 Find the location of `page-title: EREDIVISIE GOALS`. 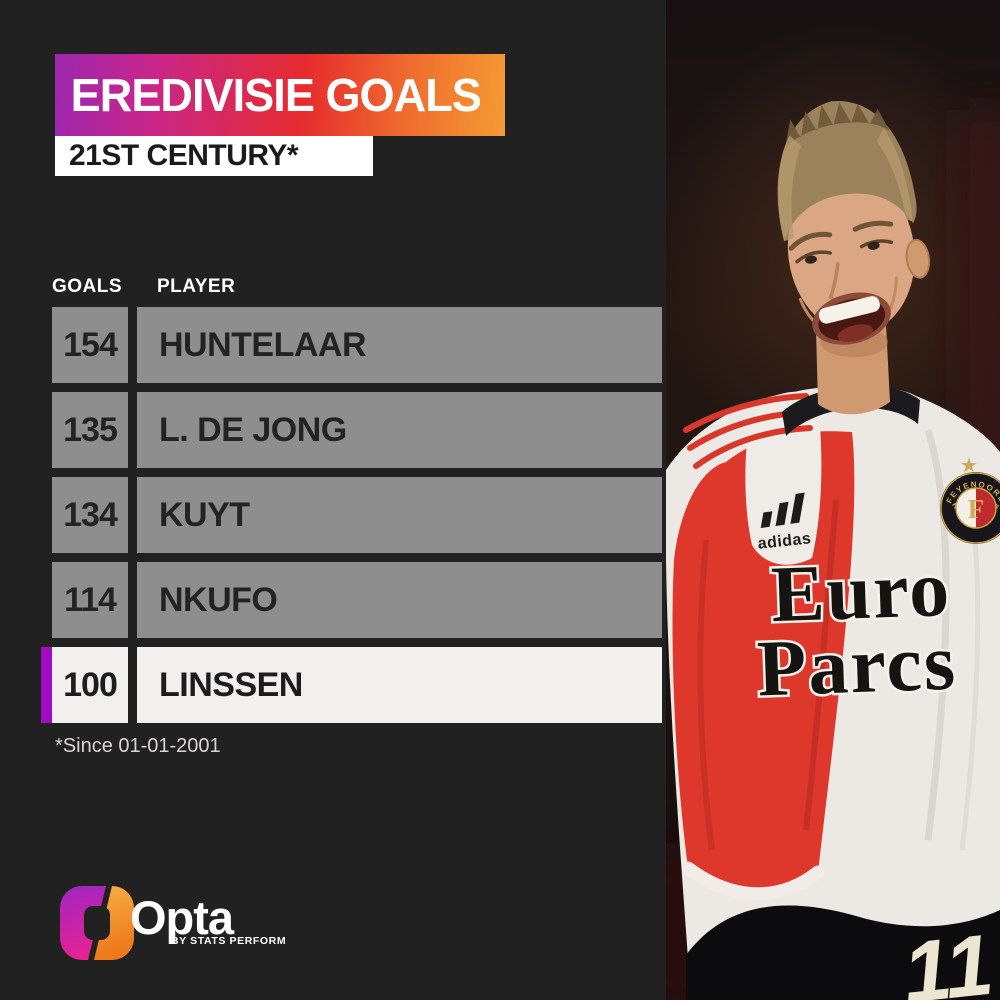

page-title: EREDIVISIE GOALS is located at coordinates (276, 95).